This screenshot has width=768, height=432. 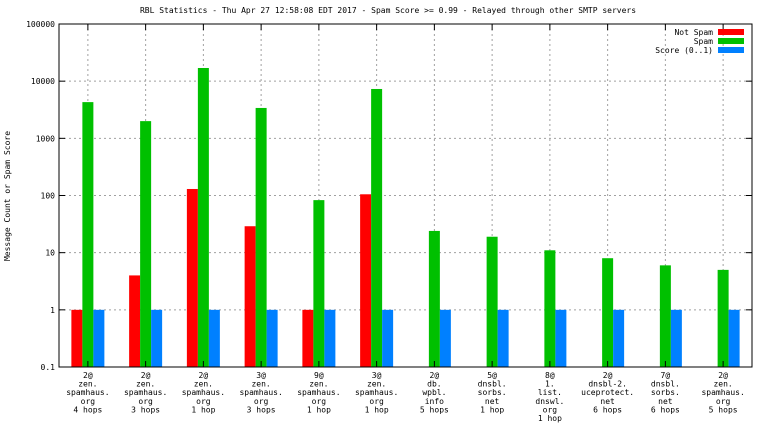 I want to click on y-tick-label: 10000, so click(x=43, y=81).